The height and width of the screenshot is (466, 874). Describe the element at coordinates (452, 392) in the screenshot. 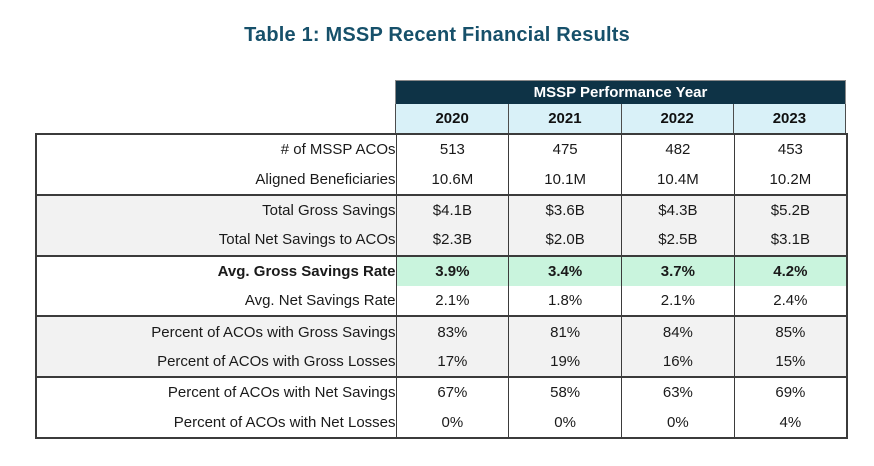

I see `cell-2020: 67%` at that location.